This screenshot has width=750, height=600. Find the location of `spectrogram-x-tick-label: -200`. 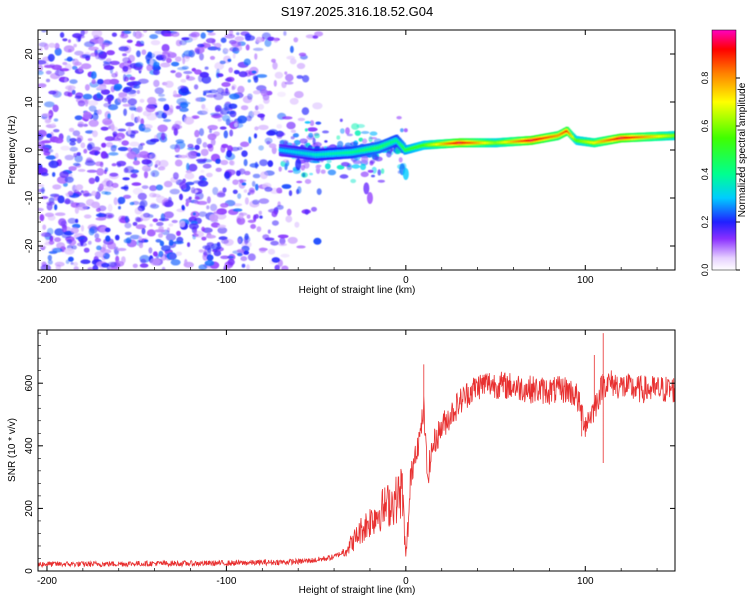

spectrogram-x-tick-label: -200 is located at coordinates (47, 280).